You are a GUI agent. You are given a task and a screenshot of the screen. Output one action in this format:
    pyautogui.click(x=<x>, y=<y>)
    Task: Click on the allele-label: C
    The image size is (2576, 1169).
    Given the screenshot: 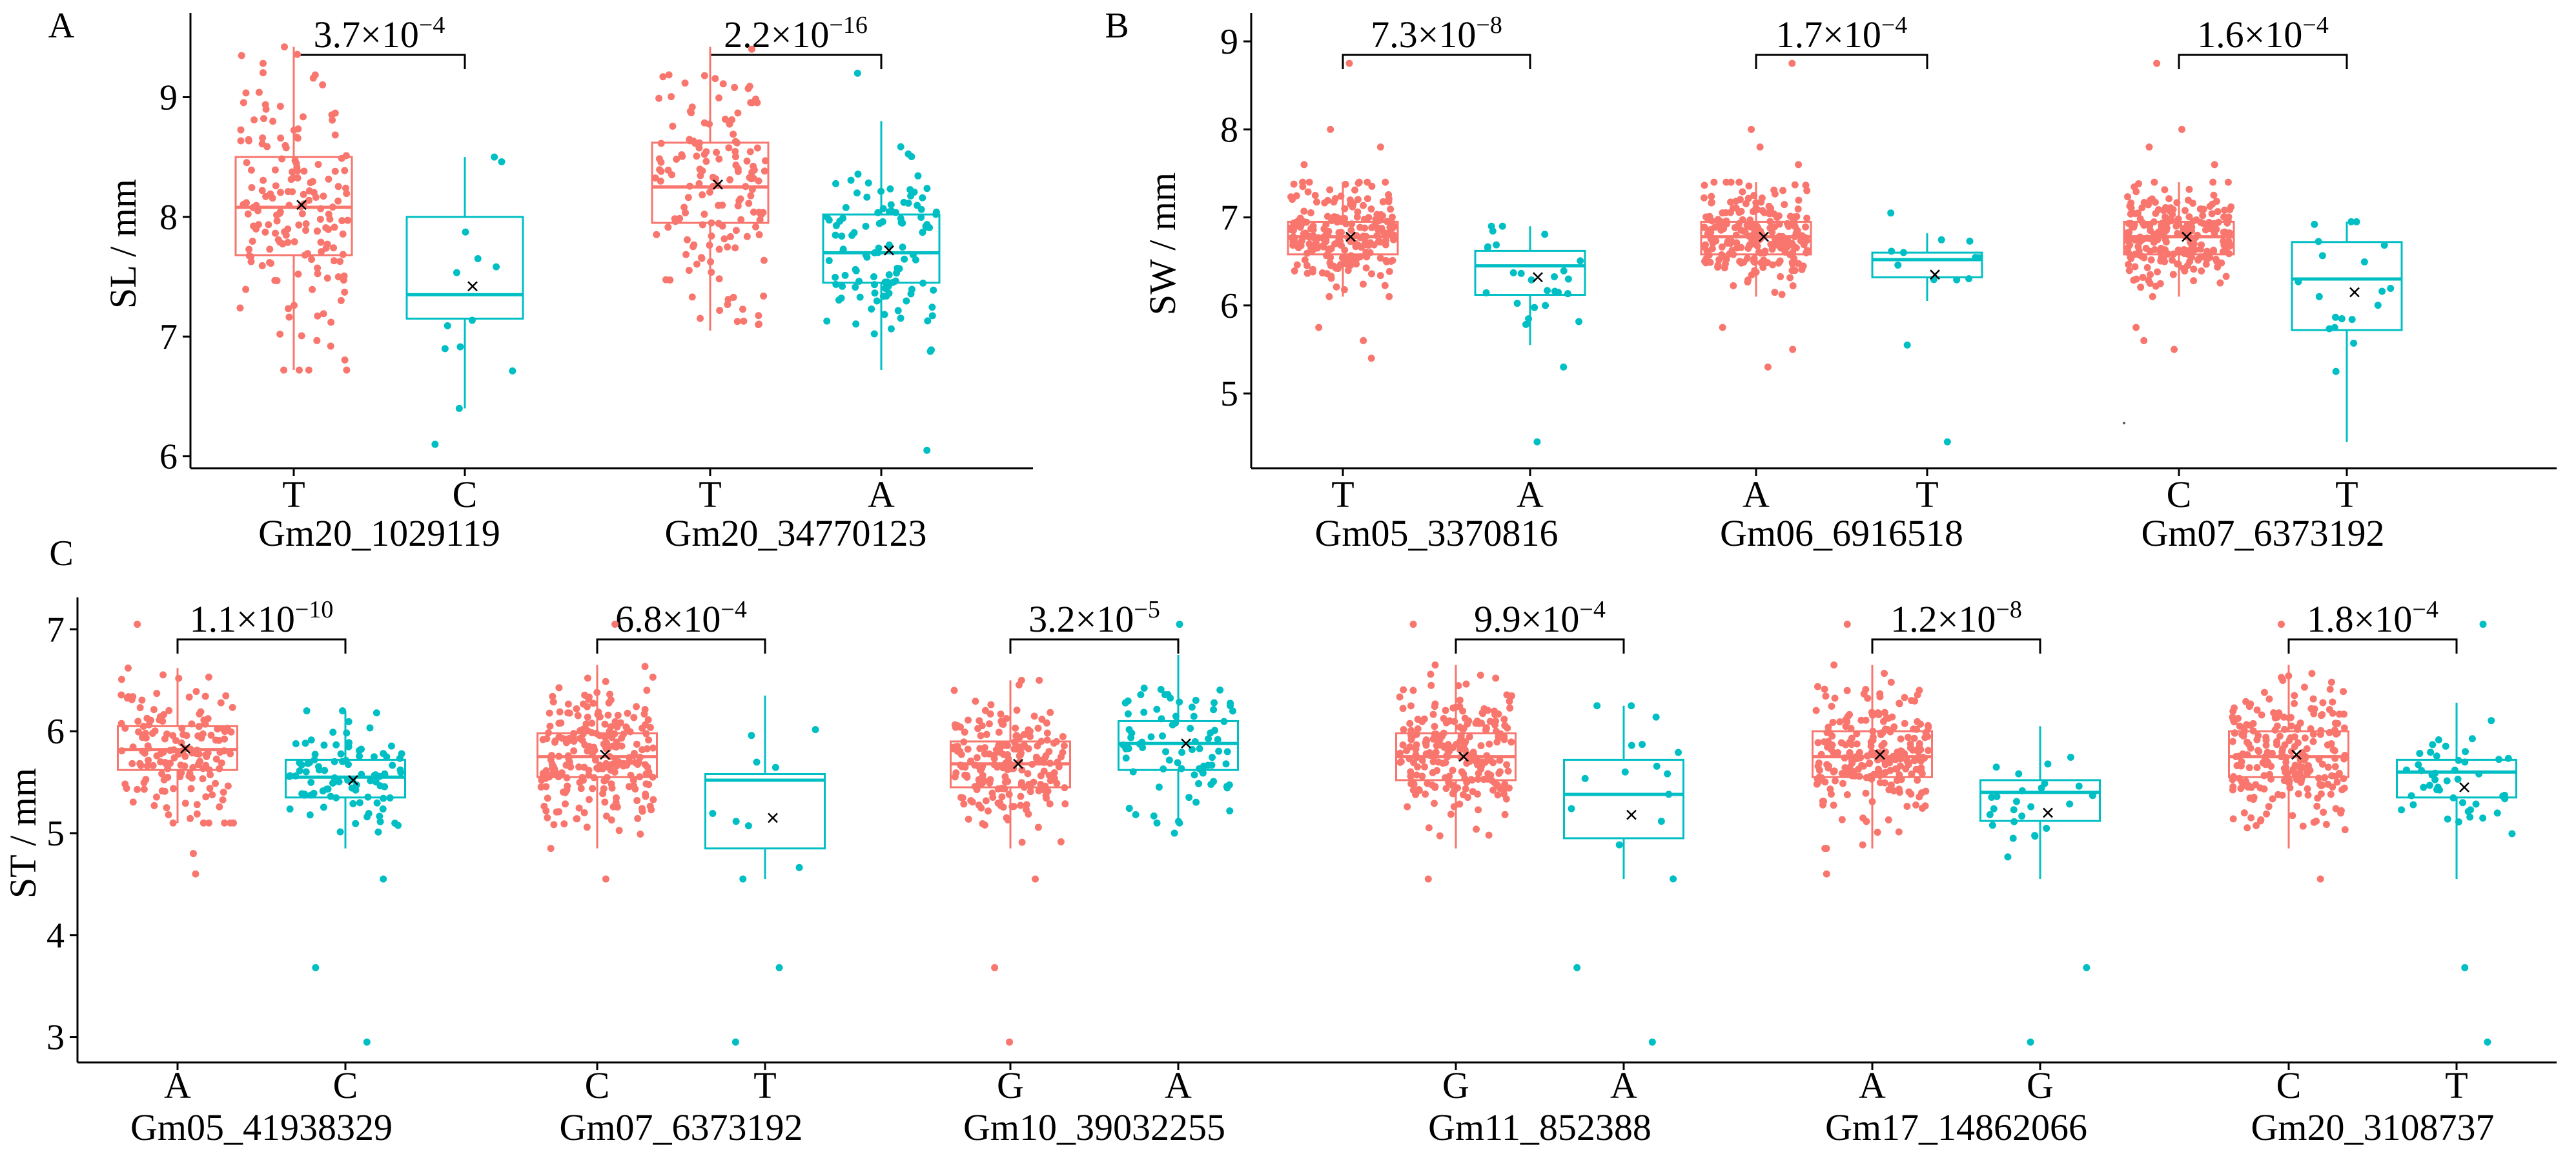 What is the action you would take?
    pyautogui.click(x=2289, y=1085)
    